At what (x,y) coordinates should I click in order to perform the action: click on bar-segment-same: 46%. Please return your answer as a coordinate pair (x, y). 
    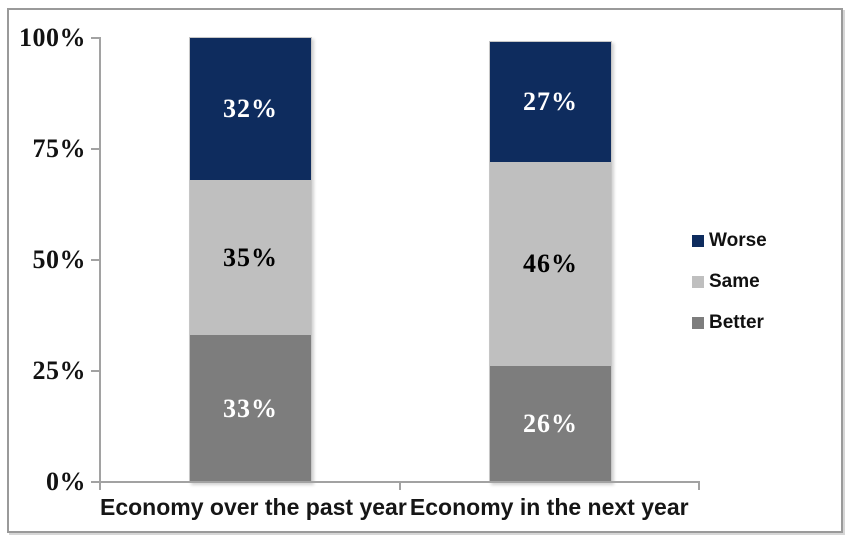
    Looking at the image, I should click on (550, 264).